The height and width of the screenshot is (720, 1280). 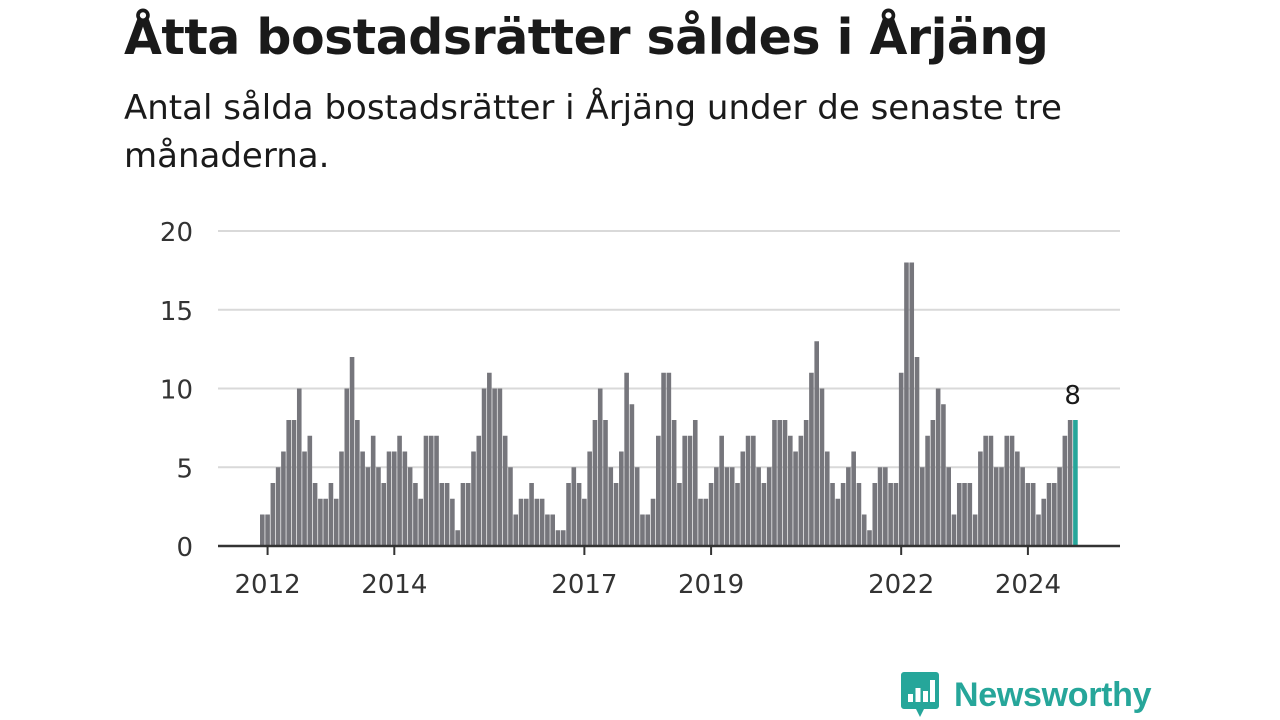 What do you see at coordinates (176, 233) in the screenshot?
I see `y-tick-label: 20` at bounding box center [176, 233].